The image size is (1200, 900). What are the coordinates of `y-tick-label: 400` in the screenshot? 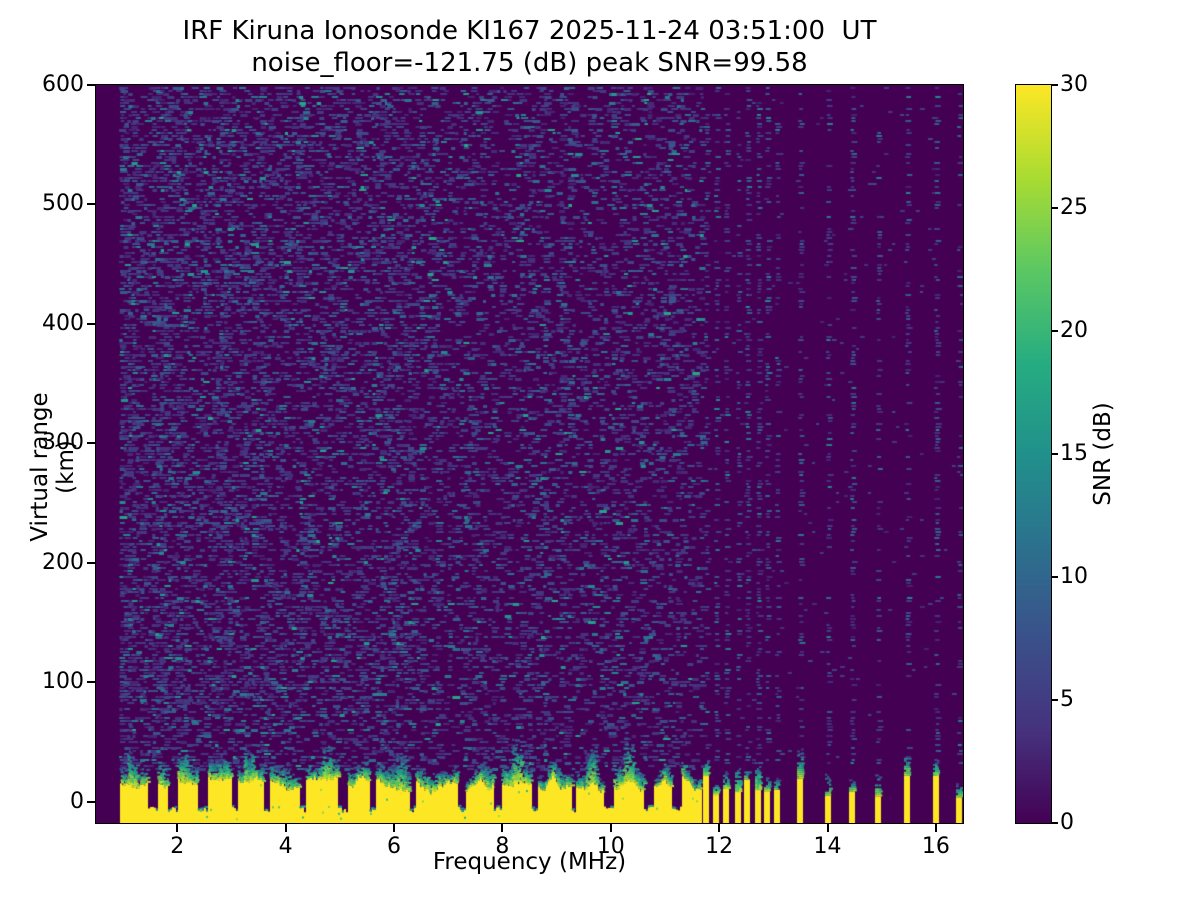 It's located at (63, 323).